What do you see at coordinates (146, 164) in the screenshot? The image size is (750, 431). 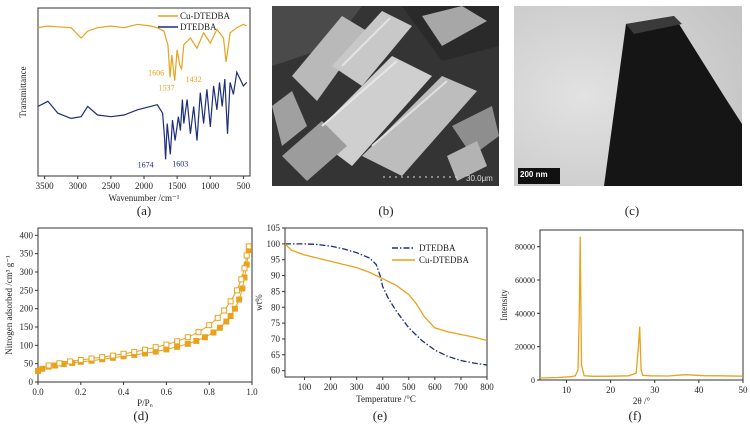 I see `peak-label: 1674` at bounding box center [146, 164].